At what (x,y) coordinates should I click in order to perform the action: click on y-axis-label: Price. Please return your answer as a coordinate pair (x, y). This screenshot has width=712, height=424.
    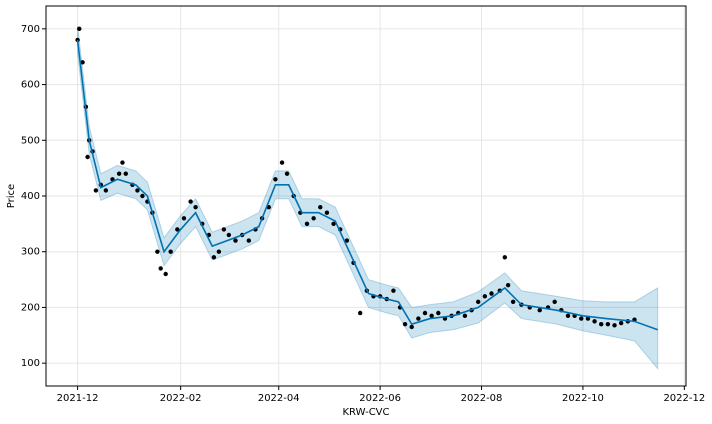
    Looking at the image, I should click on (11, 196).